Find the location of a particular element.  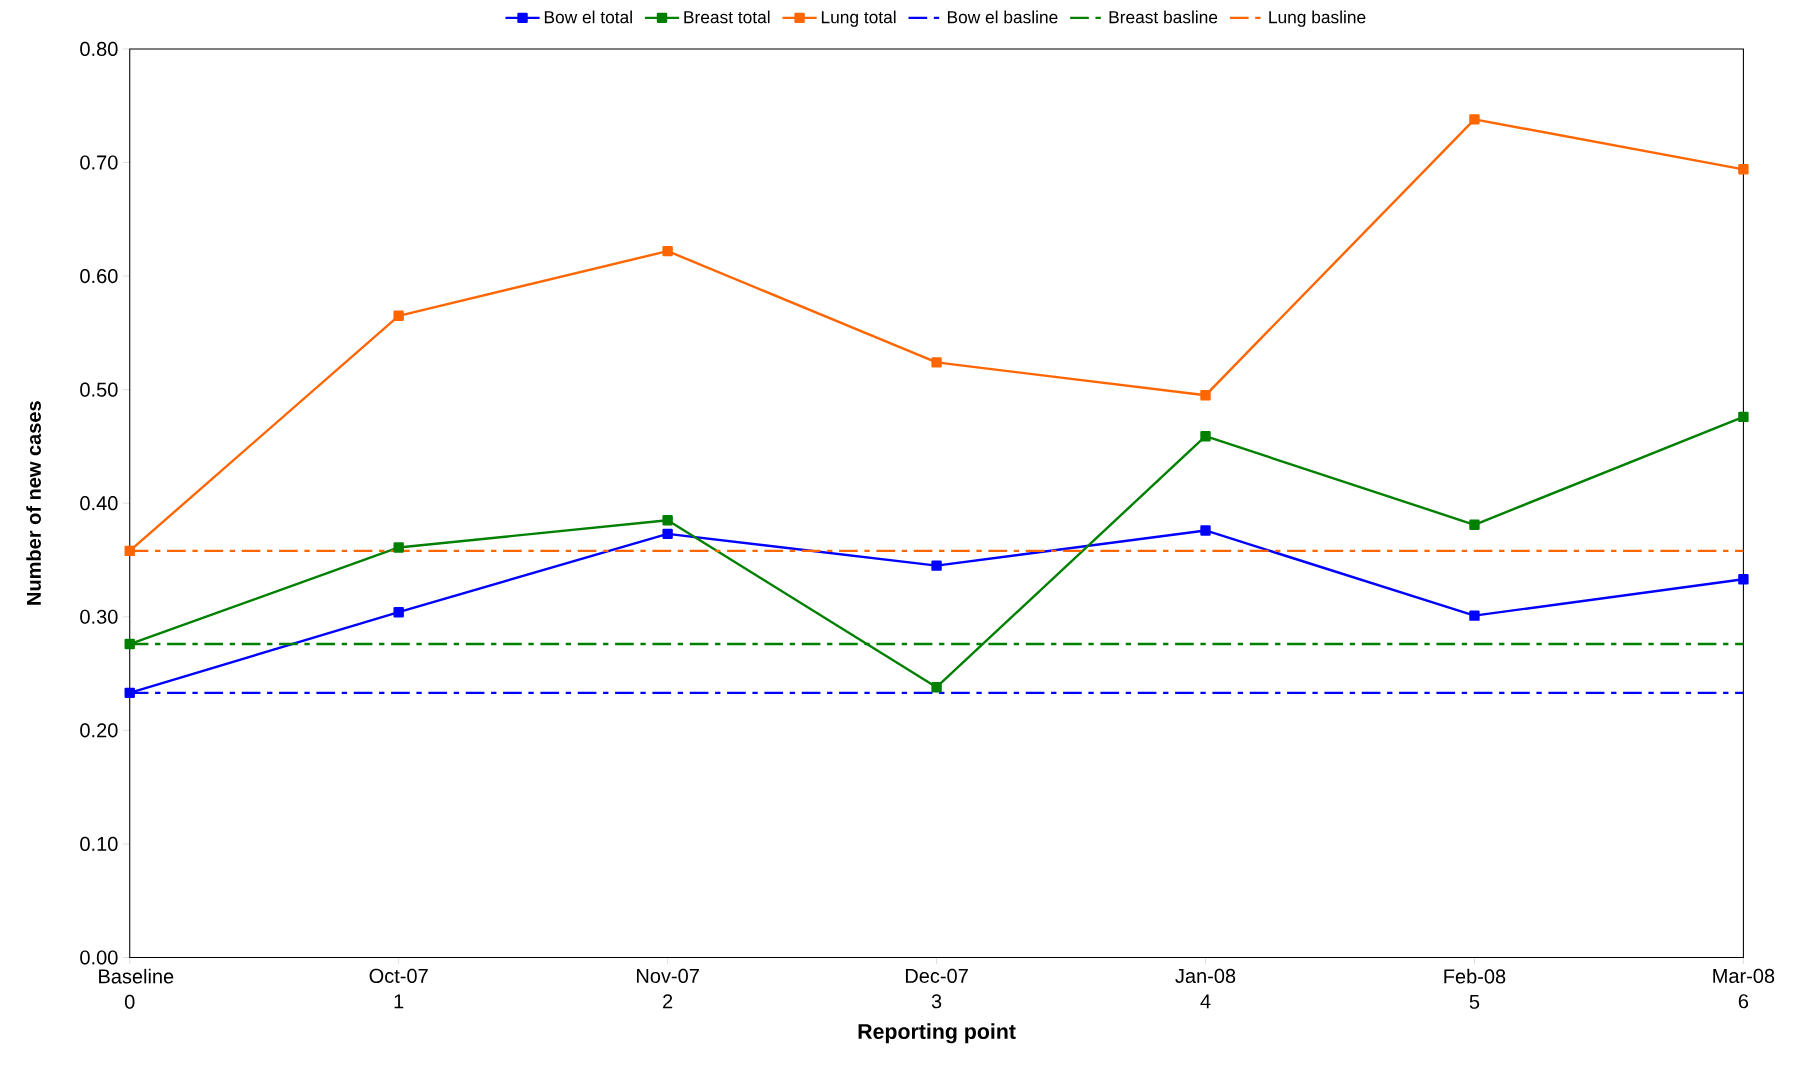

y-tick-label: 0.50 is located at coordinates (99, 389).